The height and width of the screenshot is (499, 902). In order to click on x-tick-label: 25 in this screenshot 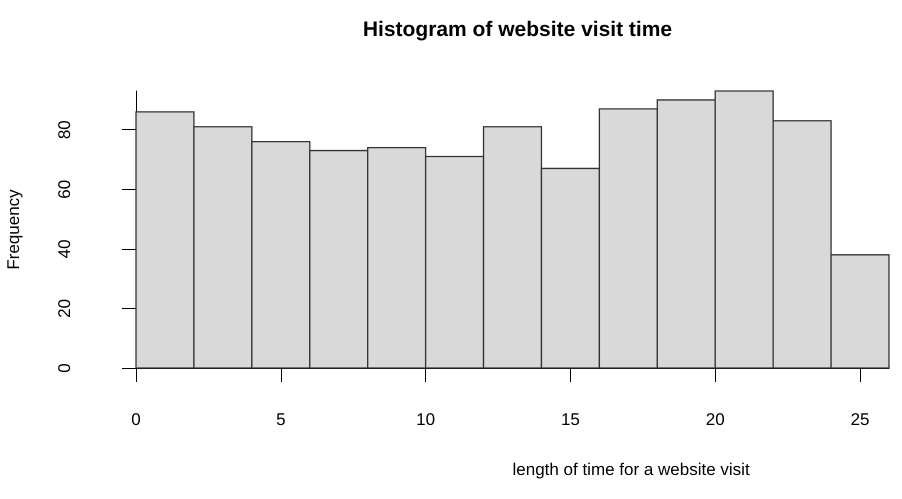, I will do `click(860, 419)`.